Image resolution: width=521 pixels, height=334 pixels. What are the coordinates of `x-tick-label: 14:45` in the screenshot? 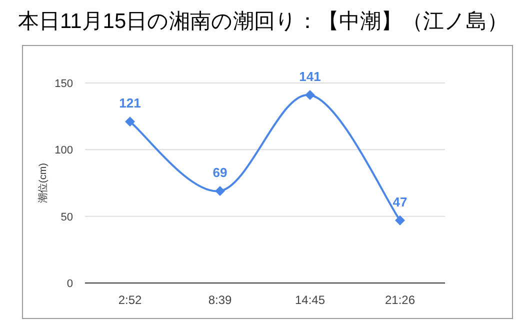 It's located at (310, 300).